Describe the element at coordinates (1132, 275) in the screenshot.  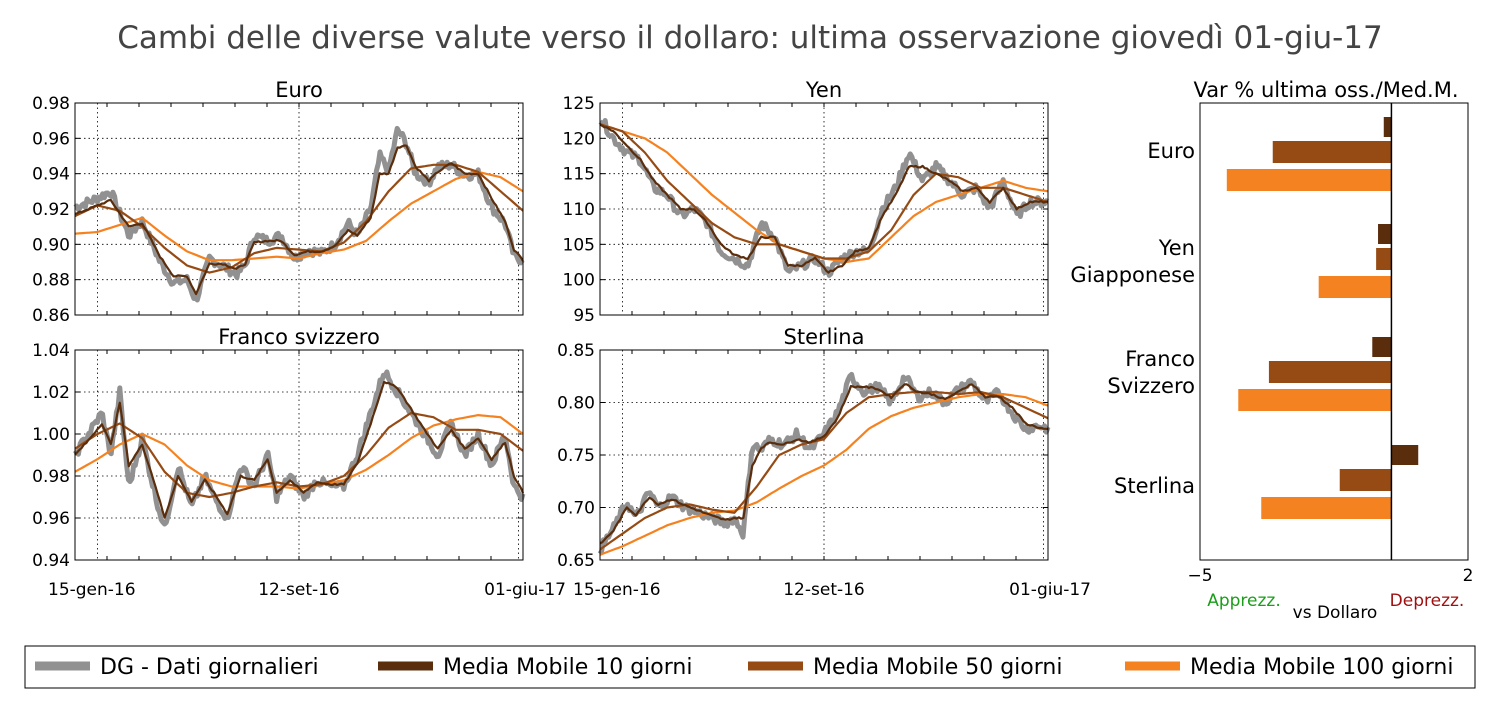
I see `category-label-line: Giapponese` at that location.